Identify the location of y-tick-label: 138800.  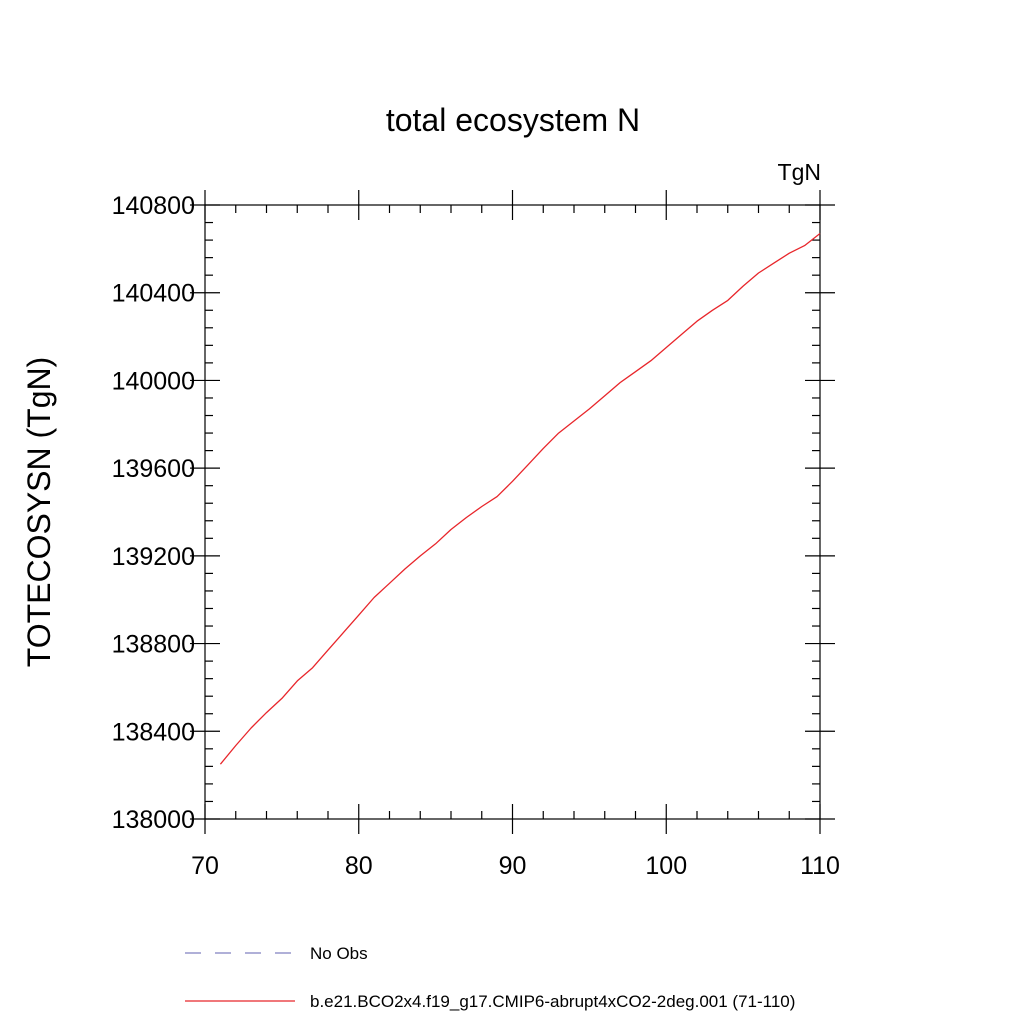
(153, 645).